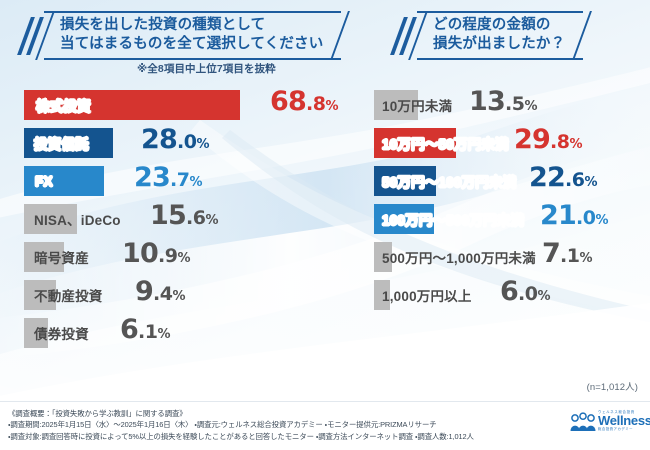 This screenshot has height=450, width=650. What do you see at coordinates (503, 101) in the screenshot?
I see `bar-value: 13.5%` at bounding box center [503, 101].